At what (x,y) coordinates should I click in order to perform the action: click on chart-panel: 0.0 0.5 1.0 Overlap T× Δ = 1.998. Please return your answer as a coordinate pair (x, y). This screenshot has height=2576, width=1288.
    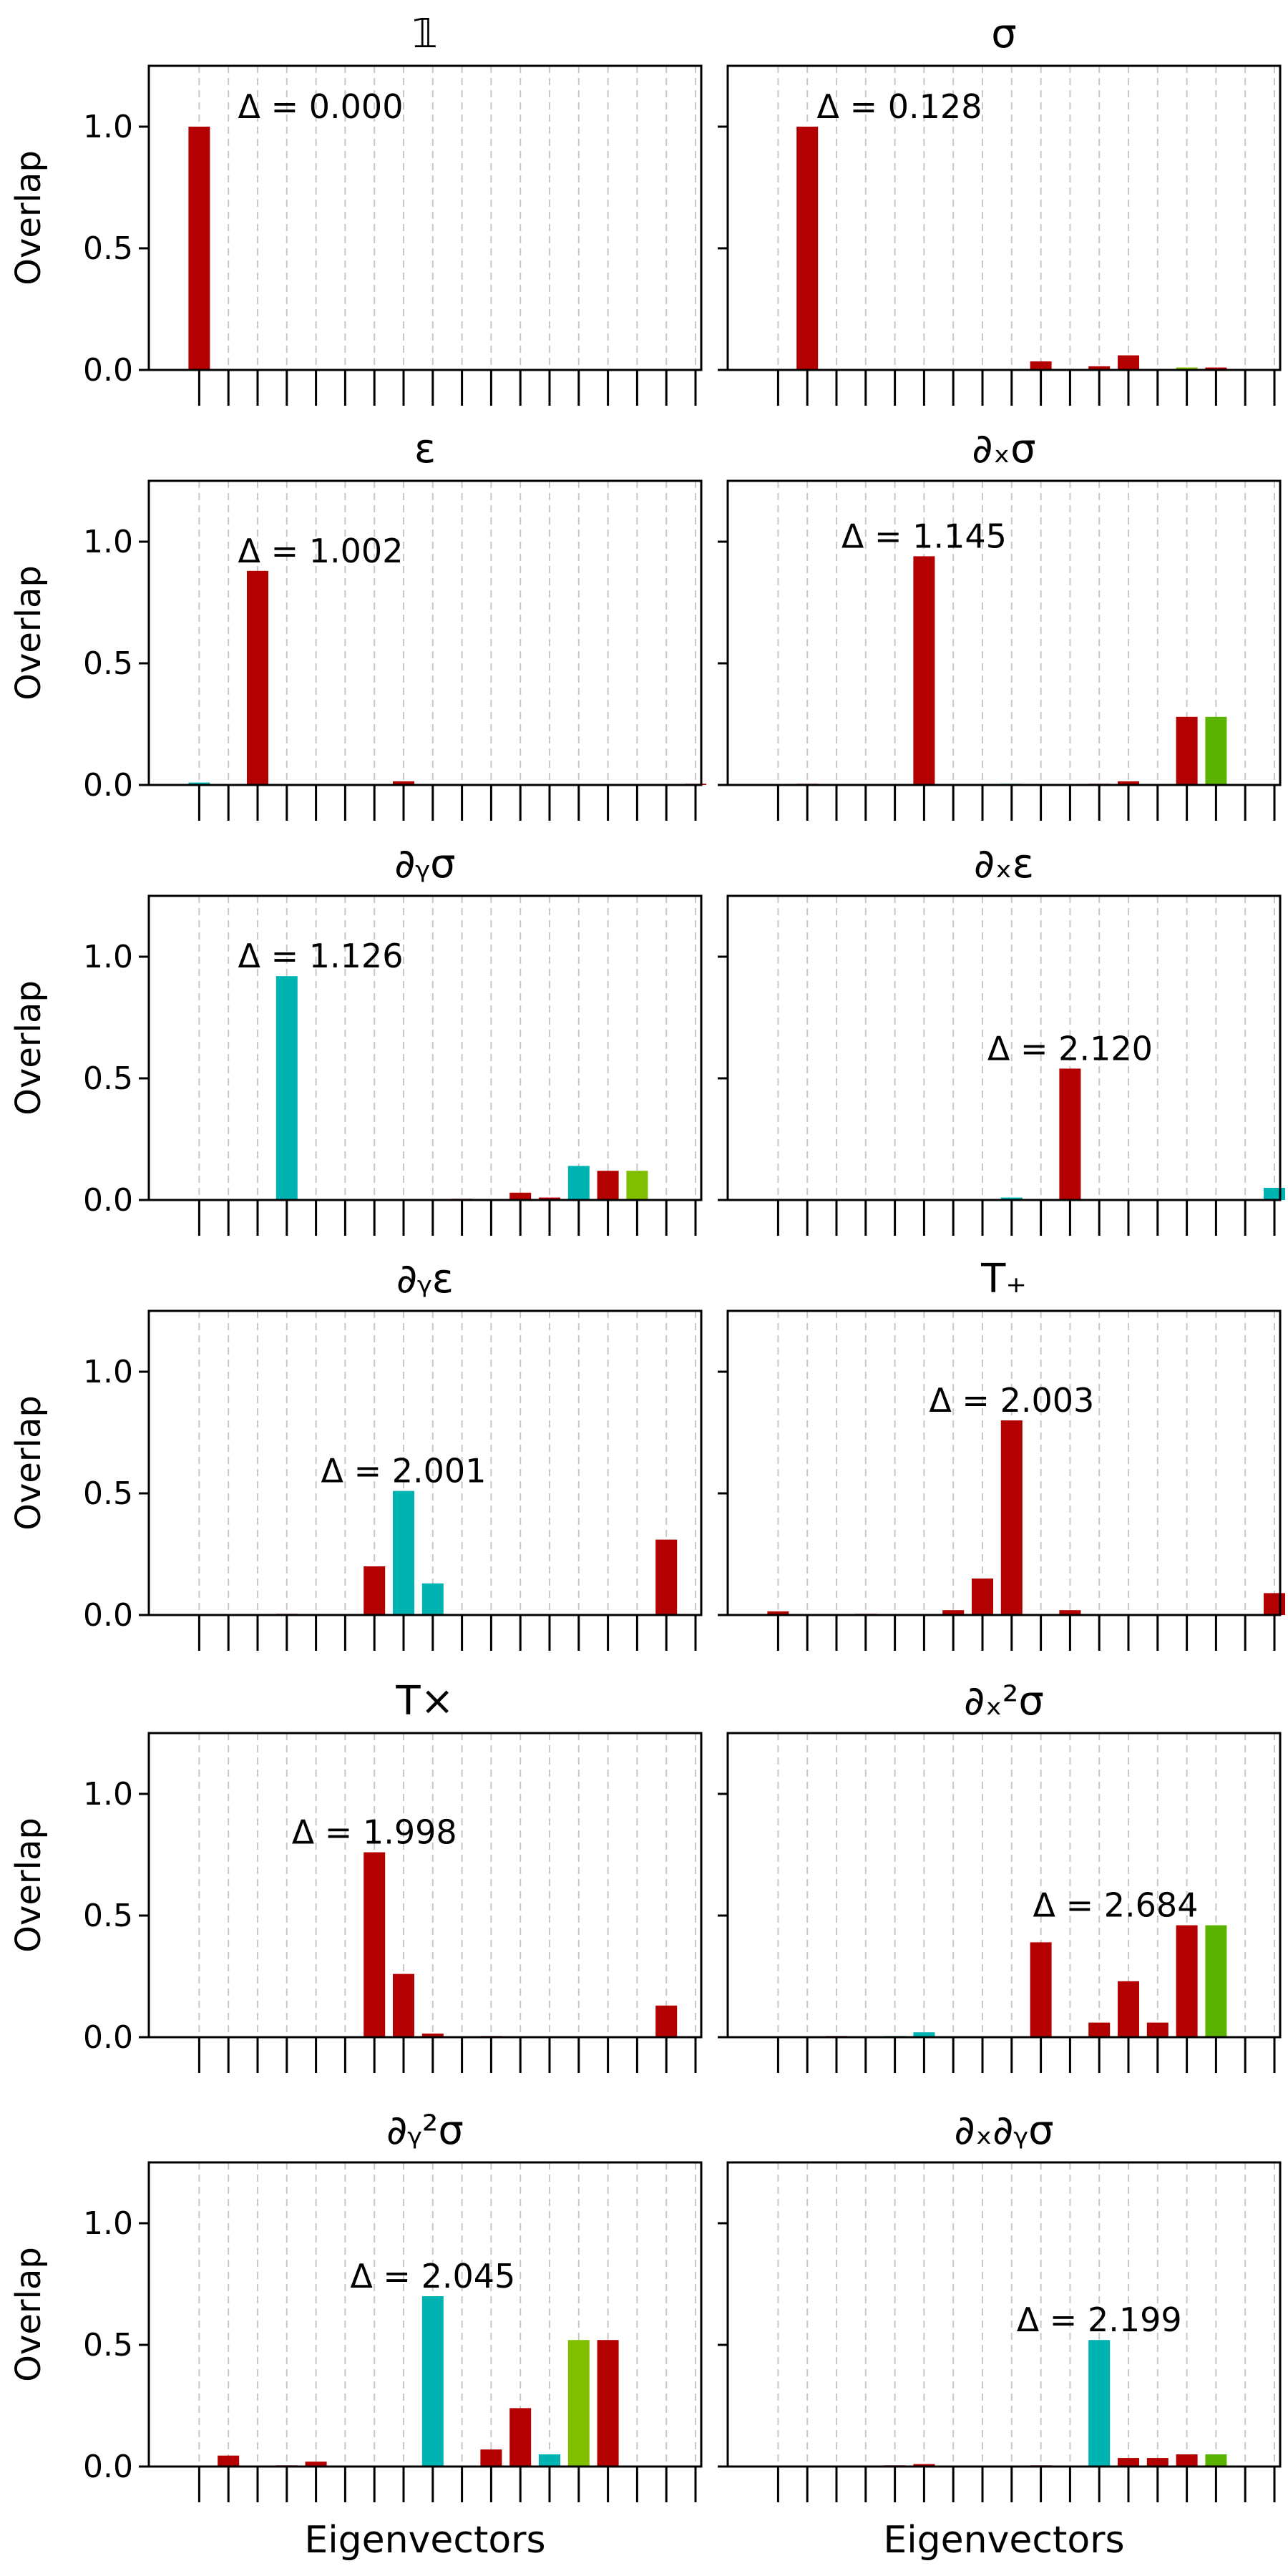
    Looking at the image, I should click on (356, 1875).